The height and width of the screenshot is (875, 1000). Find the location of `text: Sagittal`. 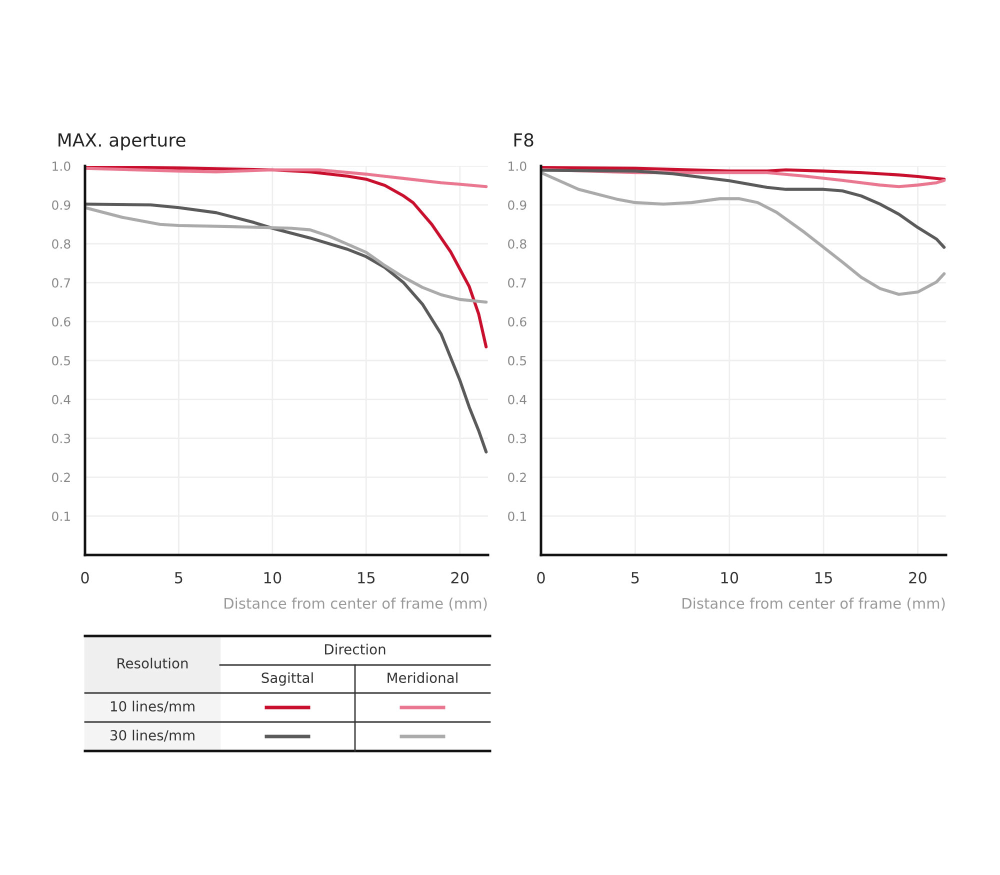

text: Sagittal is located at coordinates (287, 679).